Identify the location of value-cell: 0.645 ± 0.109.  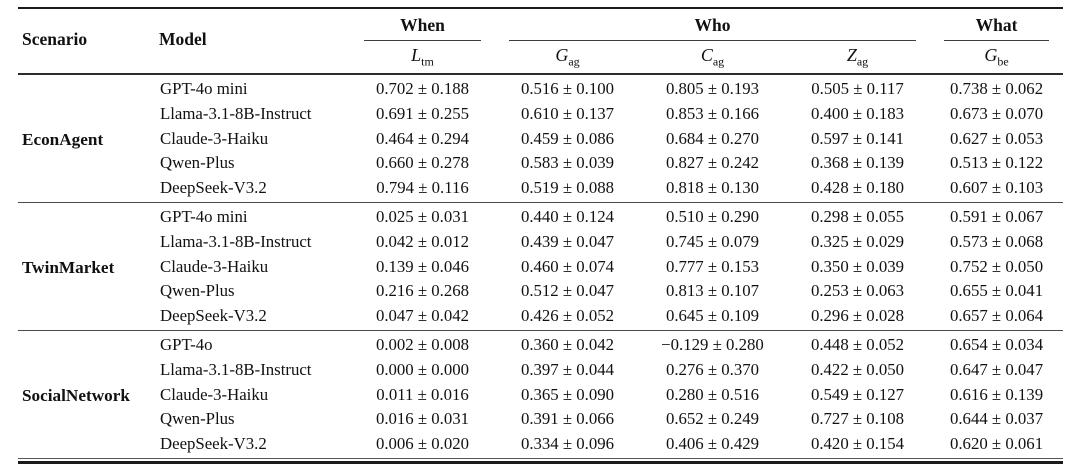
(712, 315).